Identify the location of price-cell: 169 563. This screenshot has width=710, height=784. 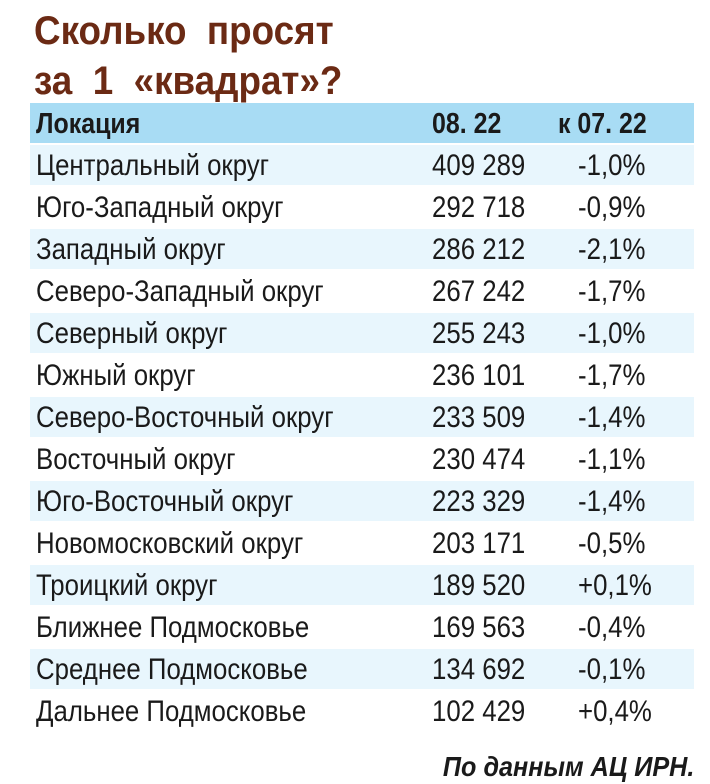
(479, 627).